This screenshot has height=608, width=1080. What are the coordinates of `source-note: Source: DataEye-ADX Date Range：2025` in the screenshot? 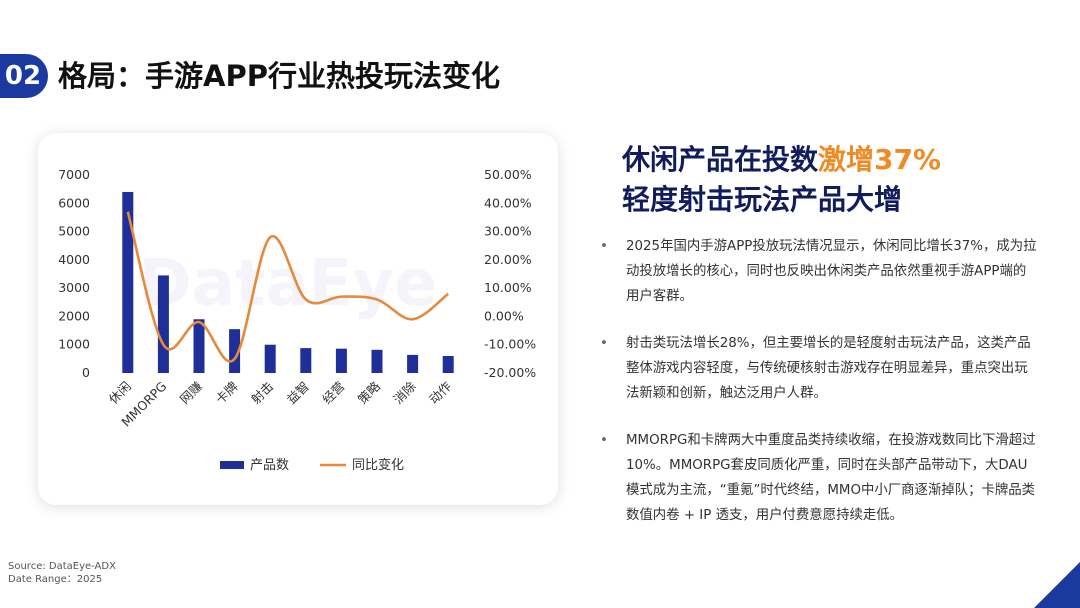 It's located at (62, 573).